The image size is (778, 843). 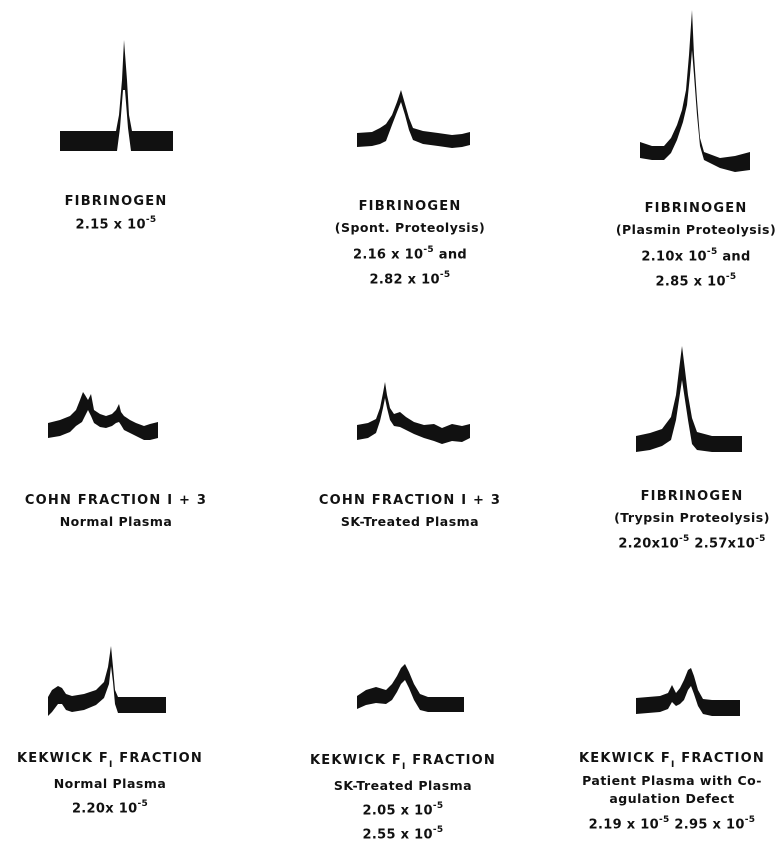 I want to click on trace-cohn-sk, so click(x=413, y=413).